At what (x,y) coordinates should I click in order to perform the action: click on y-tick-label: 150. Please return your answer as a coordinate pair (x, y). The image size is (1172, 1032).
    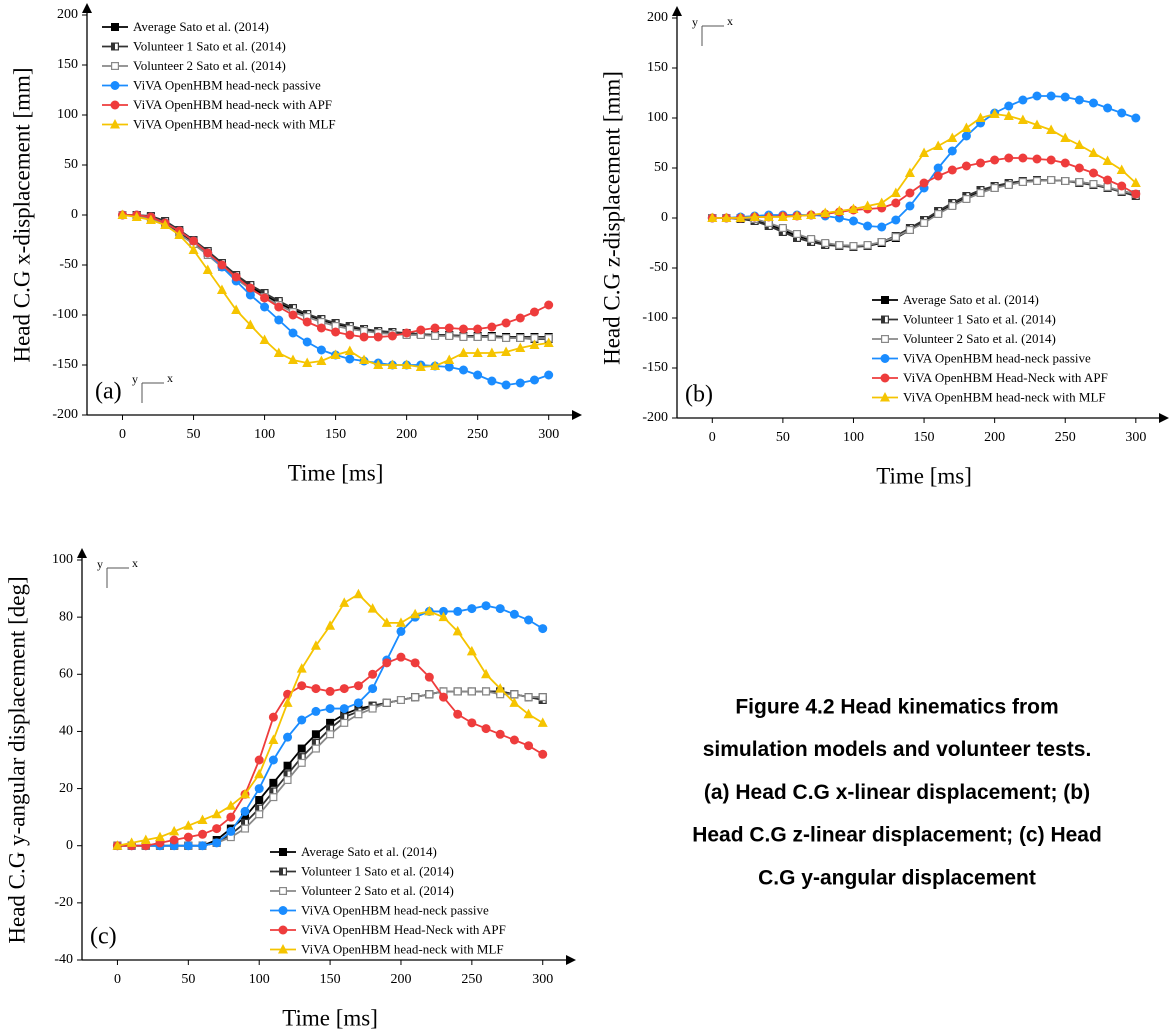
    Looking at the image, I should click on (657, 67).